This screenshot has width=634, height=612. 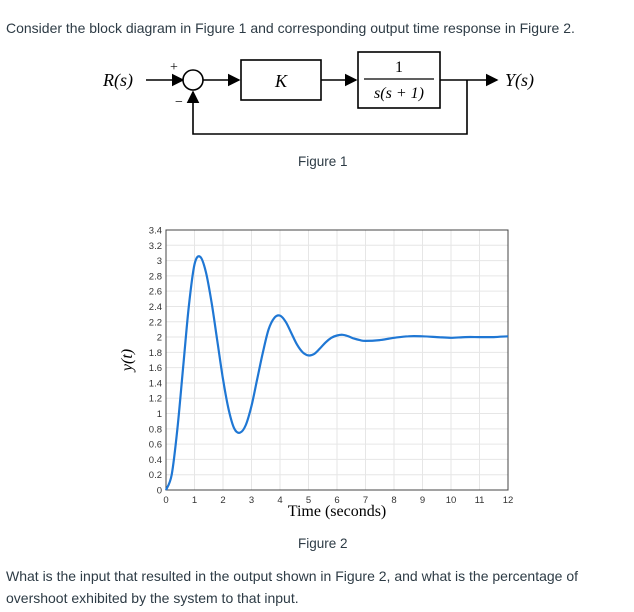 I want to click on y-tick-label: 1.8, so click(x=155, y=353).